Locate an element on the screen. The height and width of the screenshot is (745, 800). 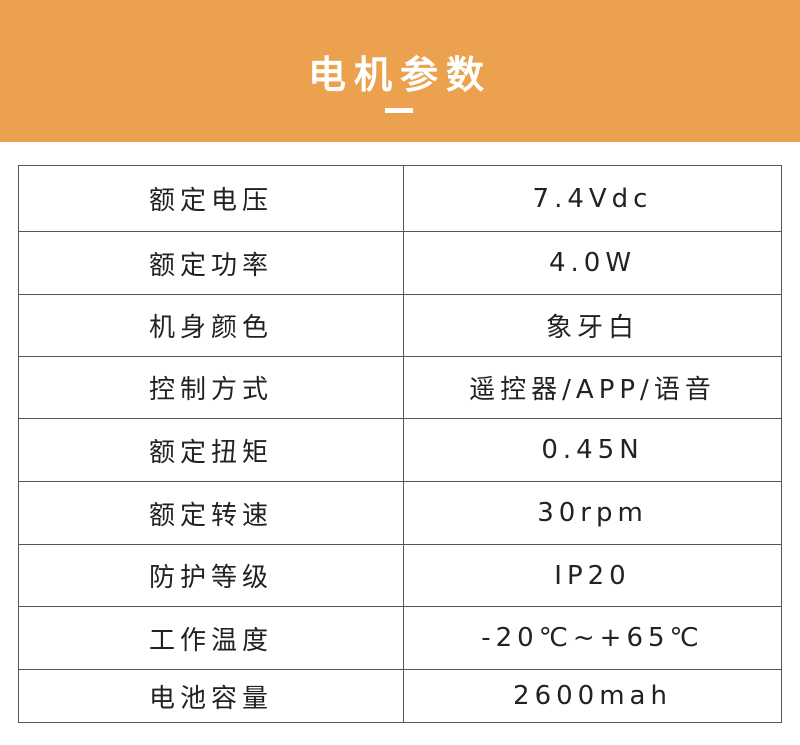
page-title: 电机参数 is located at coordinates (399, 75).